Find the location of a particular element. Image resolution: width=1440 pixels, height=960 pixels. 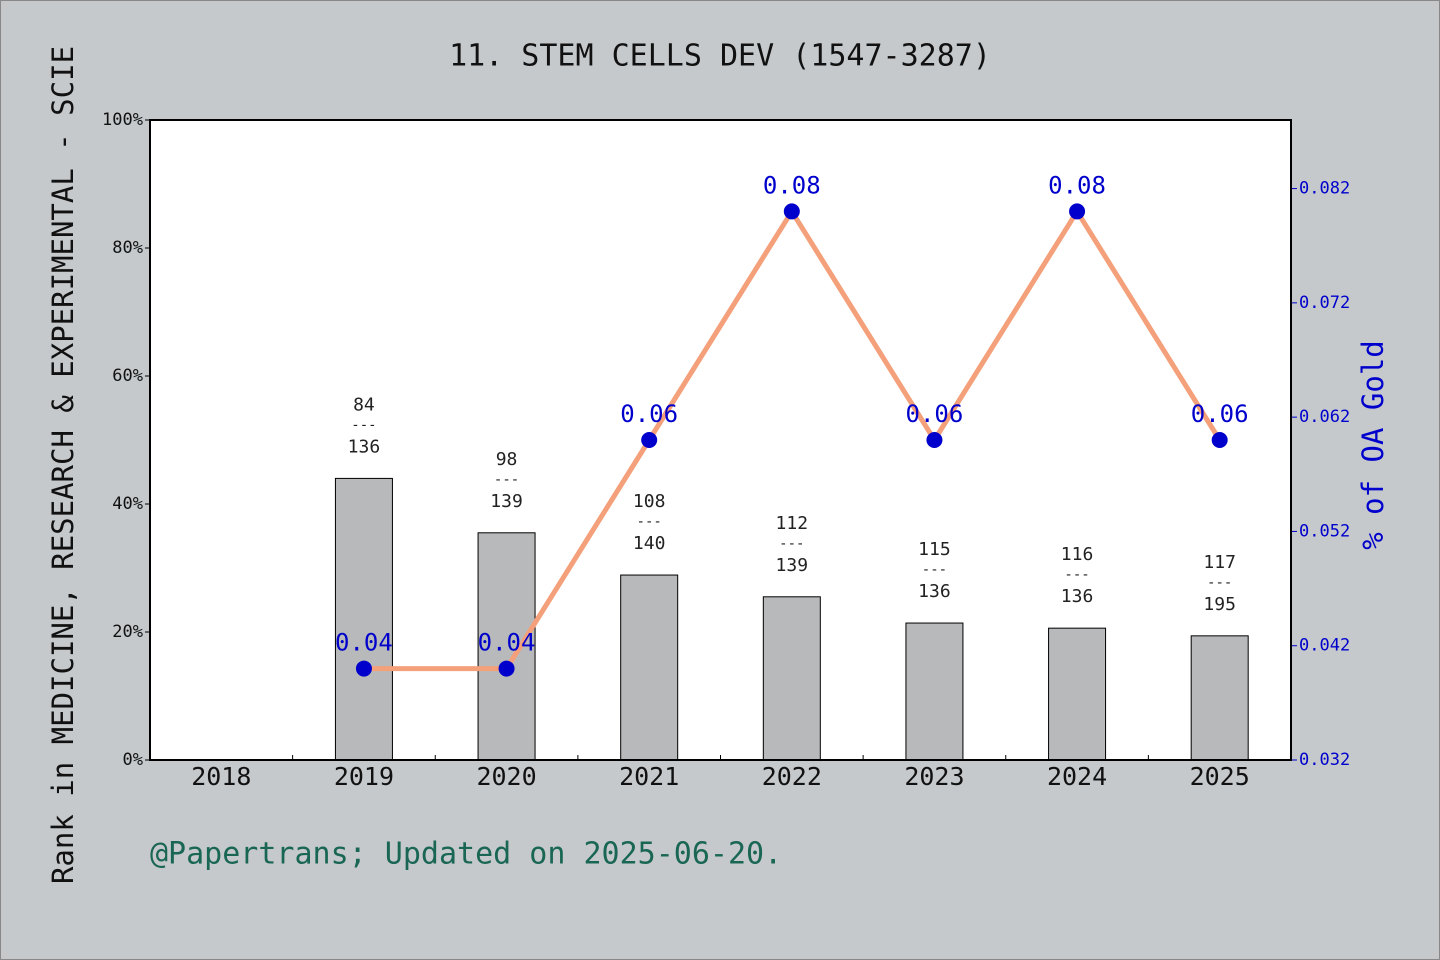

x-tick-label: 2024 is located at coordinates (1077, 776).